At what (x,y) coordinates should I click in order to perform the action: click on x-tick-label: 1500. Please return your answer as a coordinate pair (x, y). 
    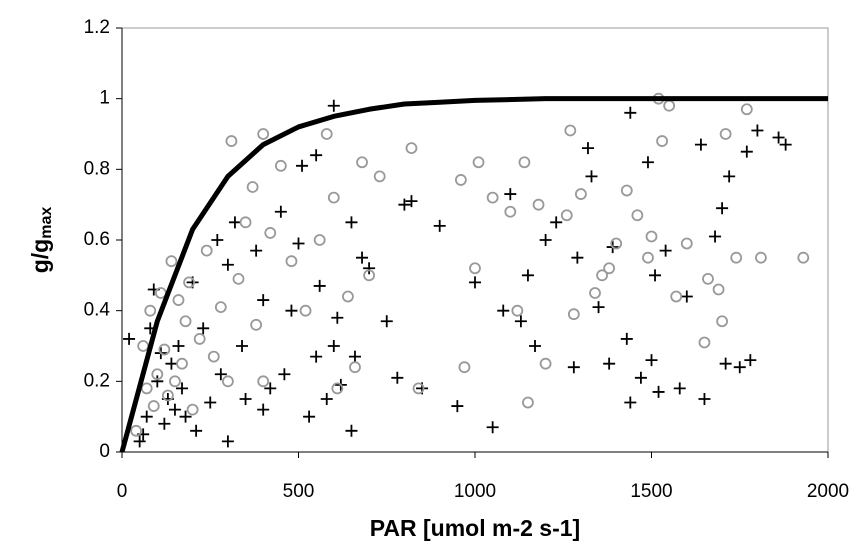
    Looking at the image, I should click on (651, 491).